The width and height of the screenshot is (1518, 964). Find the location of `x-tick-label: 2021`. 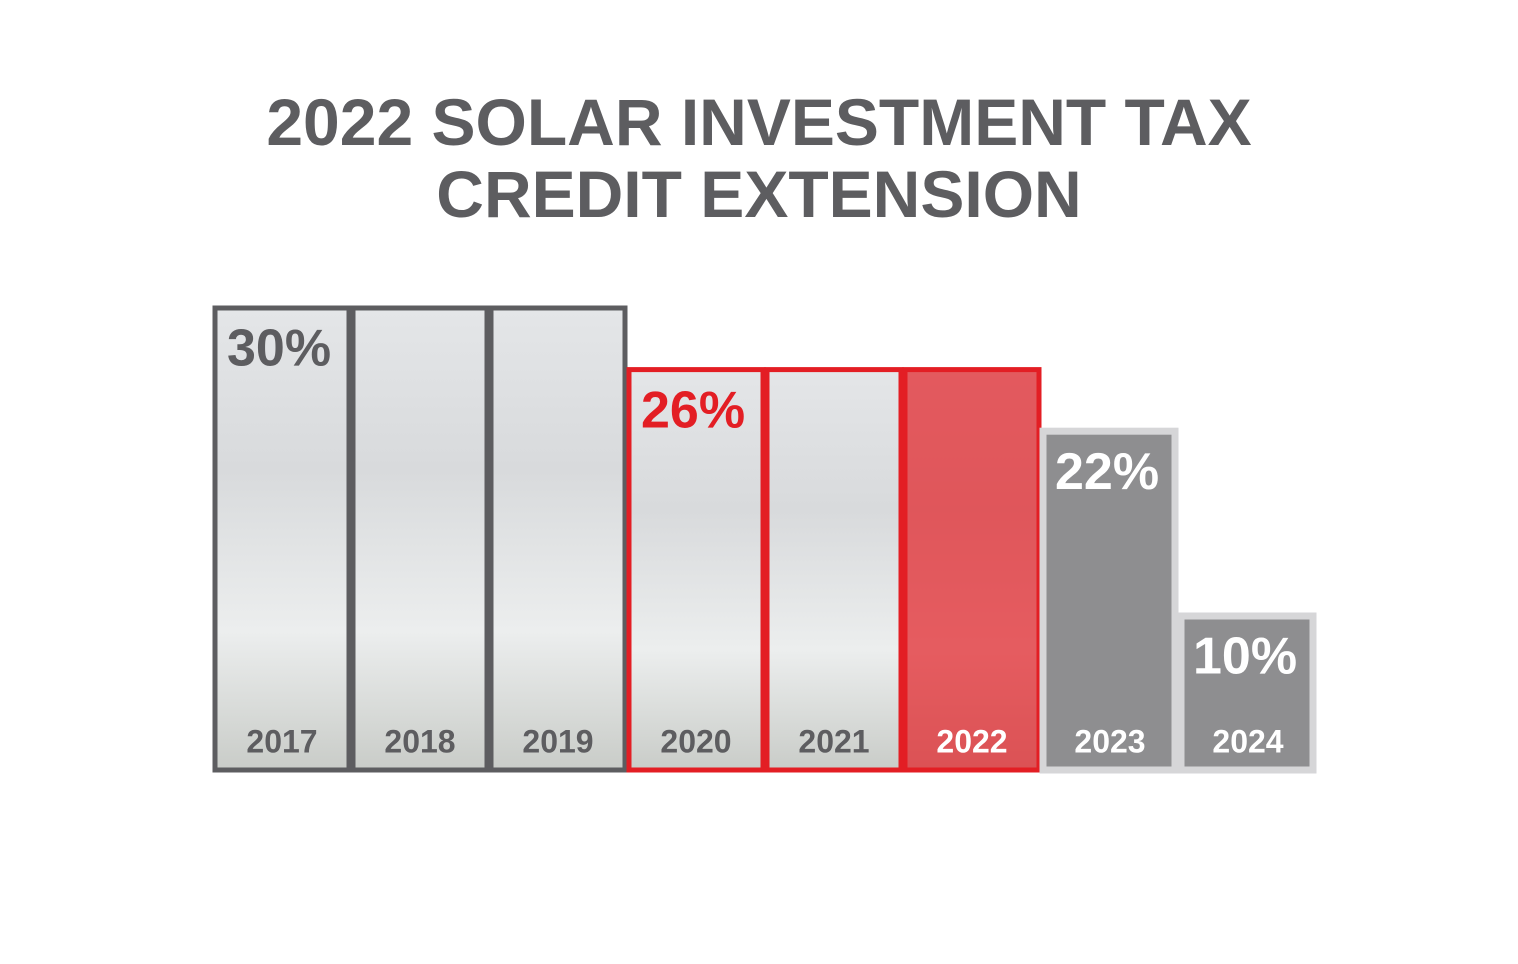

x-tick-label: 2021 is located at coordinates (833, 741).